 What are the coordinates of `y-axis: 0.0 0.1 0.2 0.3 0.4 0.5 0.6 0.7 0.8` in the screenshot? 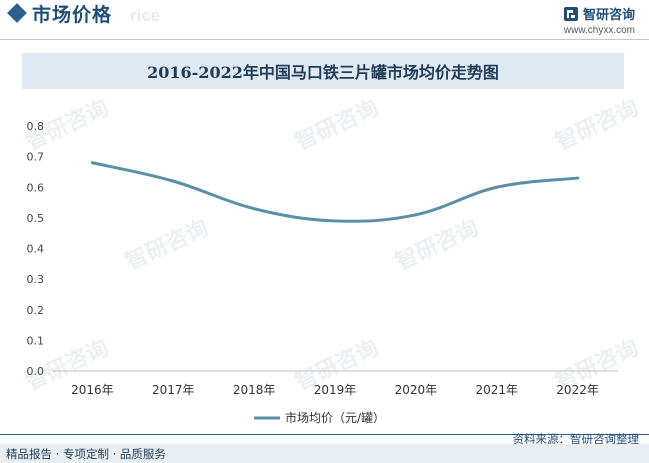 It's located at (36, 249).